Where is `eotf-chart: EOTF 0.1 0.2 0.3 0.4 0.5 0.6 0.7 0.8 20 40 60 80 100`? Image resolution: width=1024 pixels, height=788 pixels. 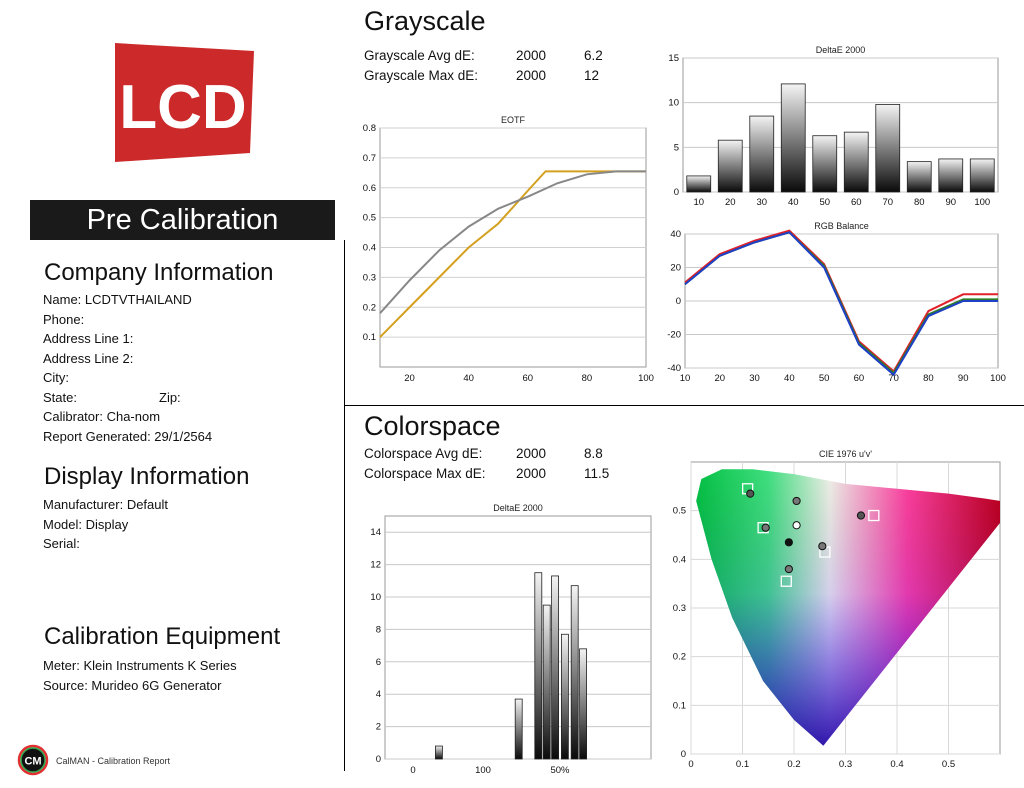
eotf-chart: EOTF 0.1 0.2 0.3 0.4 0.5 0.6 0.7 0.8 20 40 60 80 100 is located at coordinates (508, 249).